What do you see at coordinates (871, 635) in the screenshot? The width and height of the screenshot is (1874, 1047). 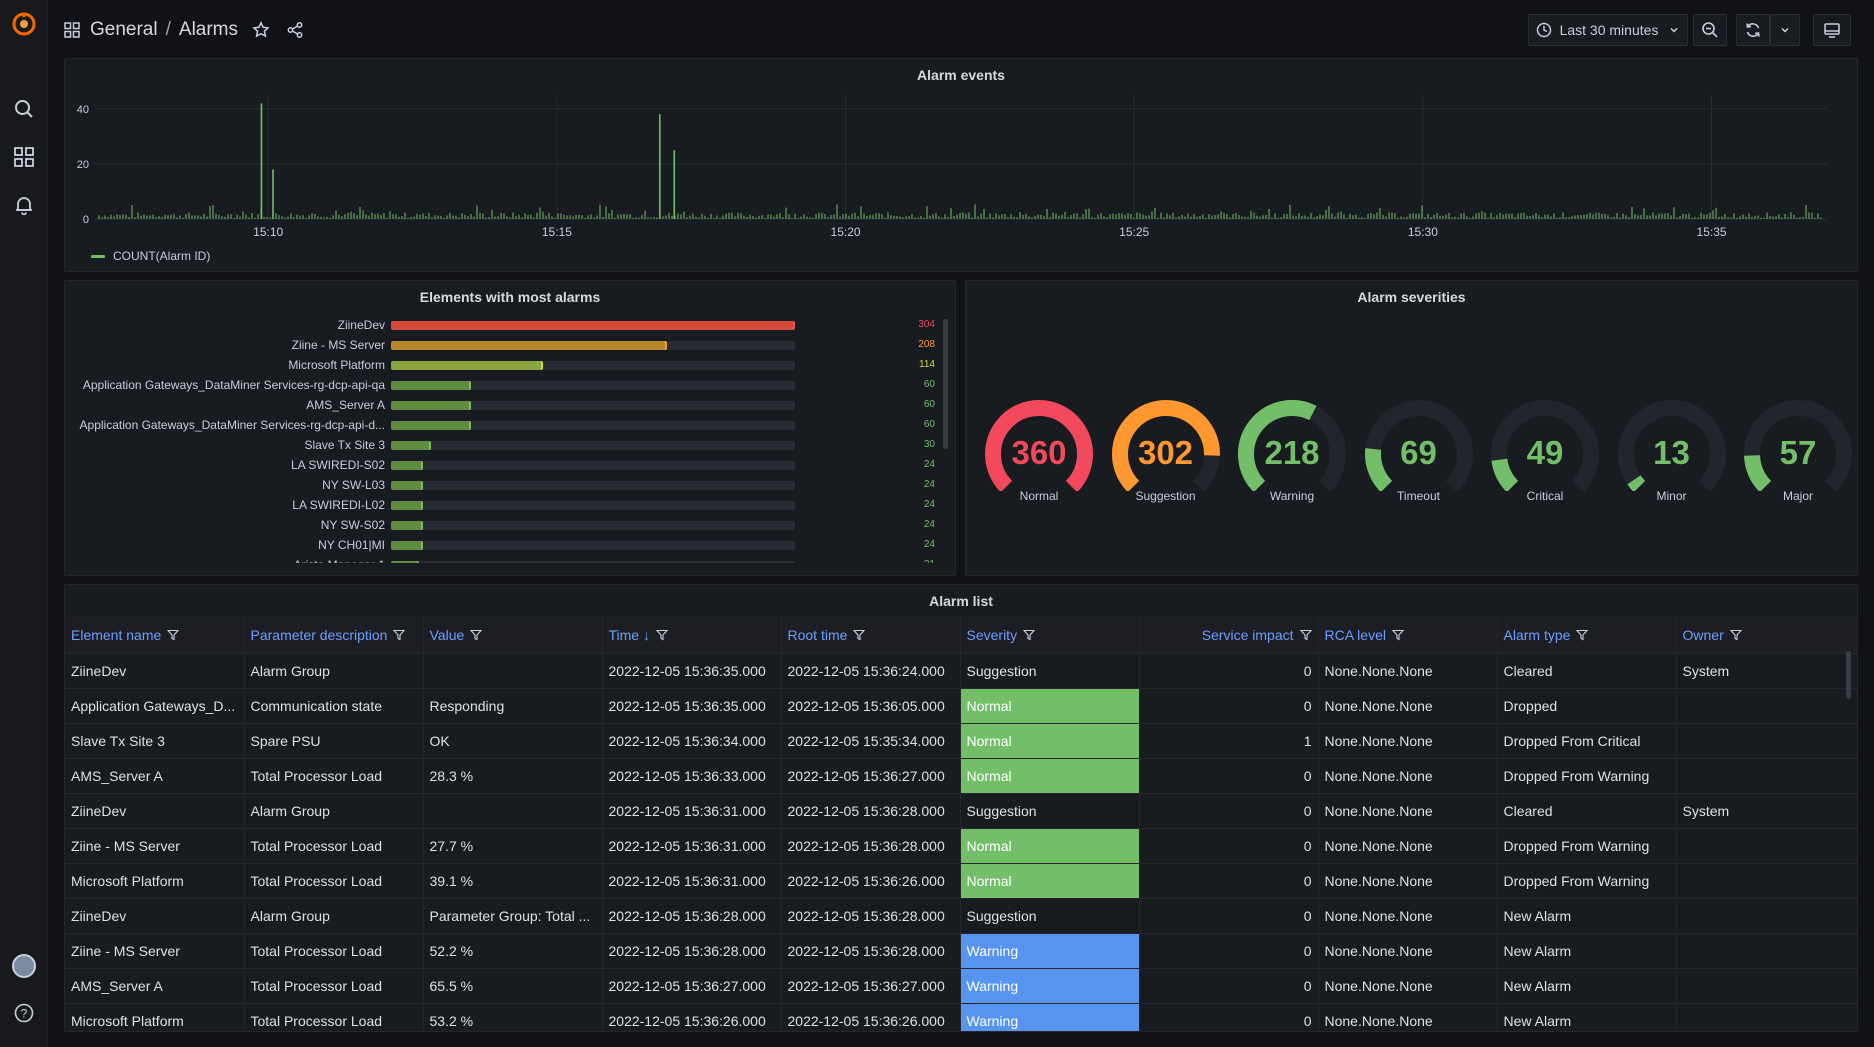 I see `column-header: Root time` at bounding box center [871, 635].